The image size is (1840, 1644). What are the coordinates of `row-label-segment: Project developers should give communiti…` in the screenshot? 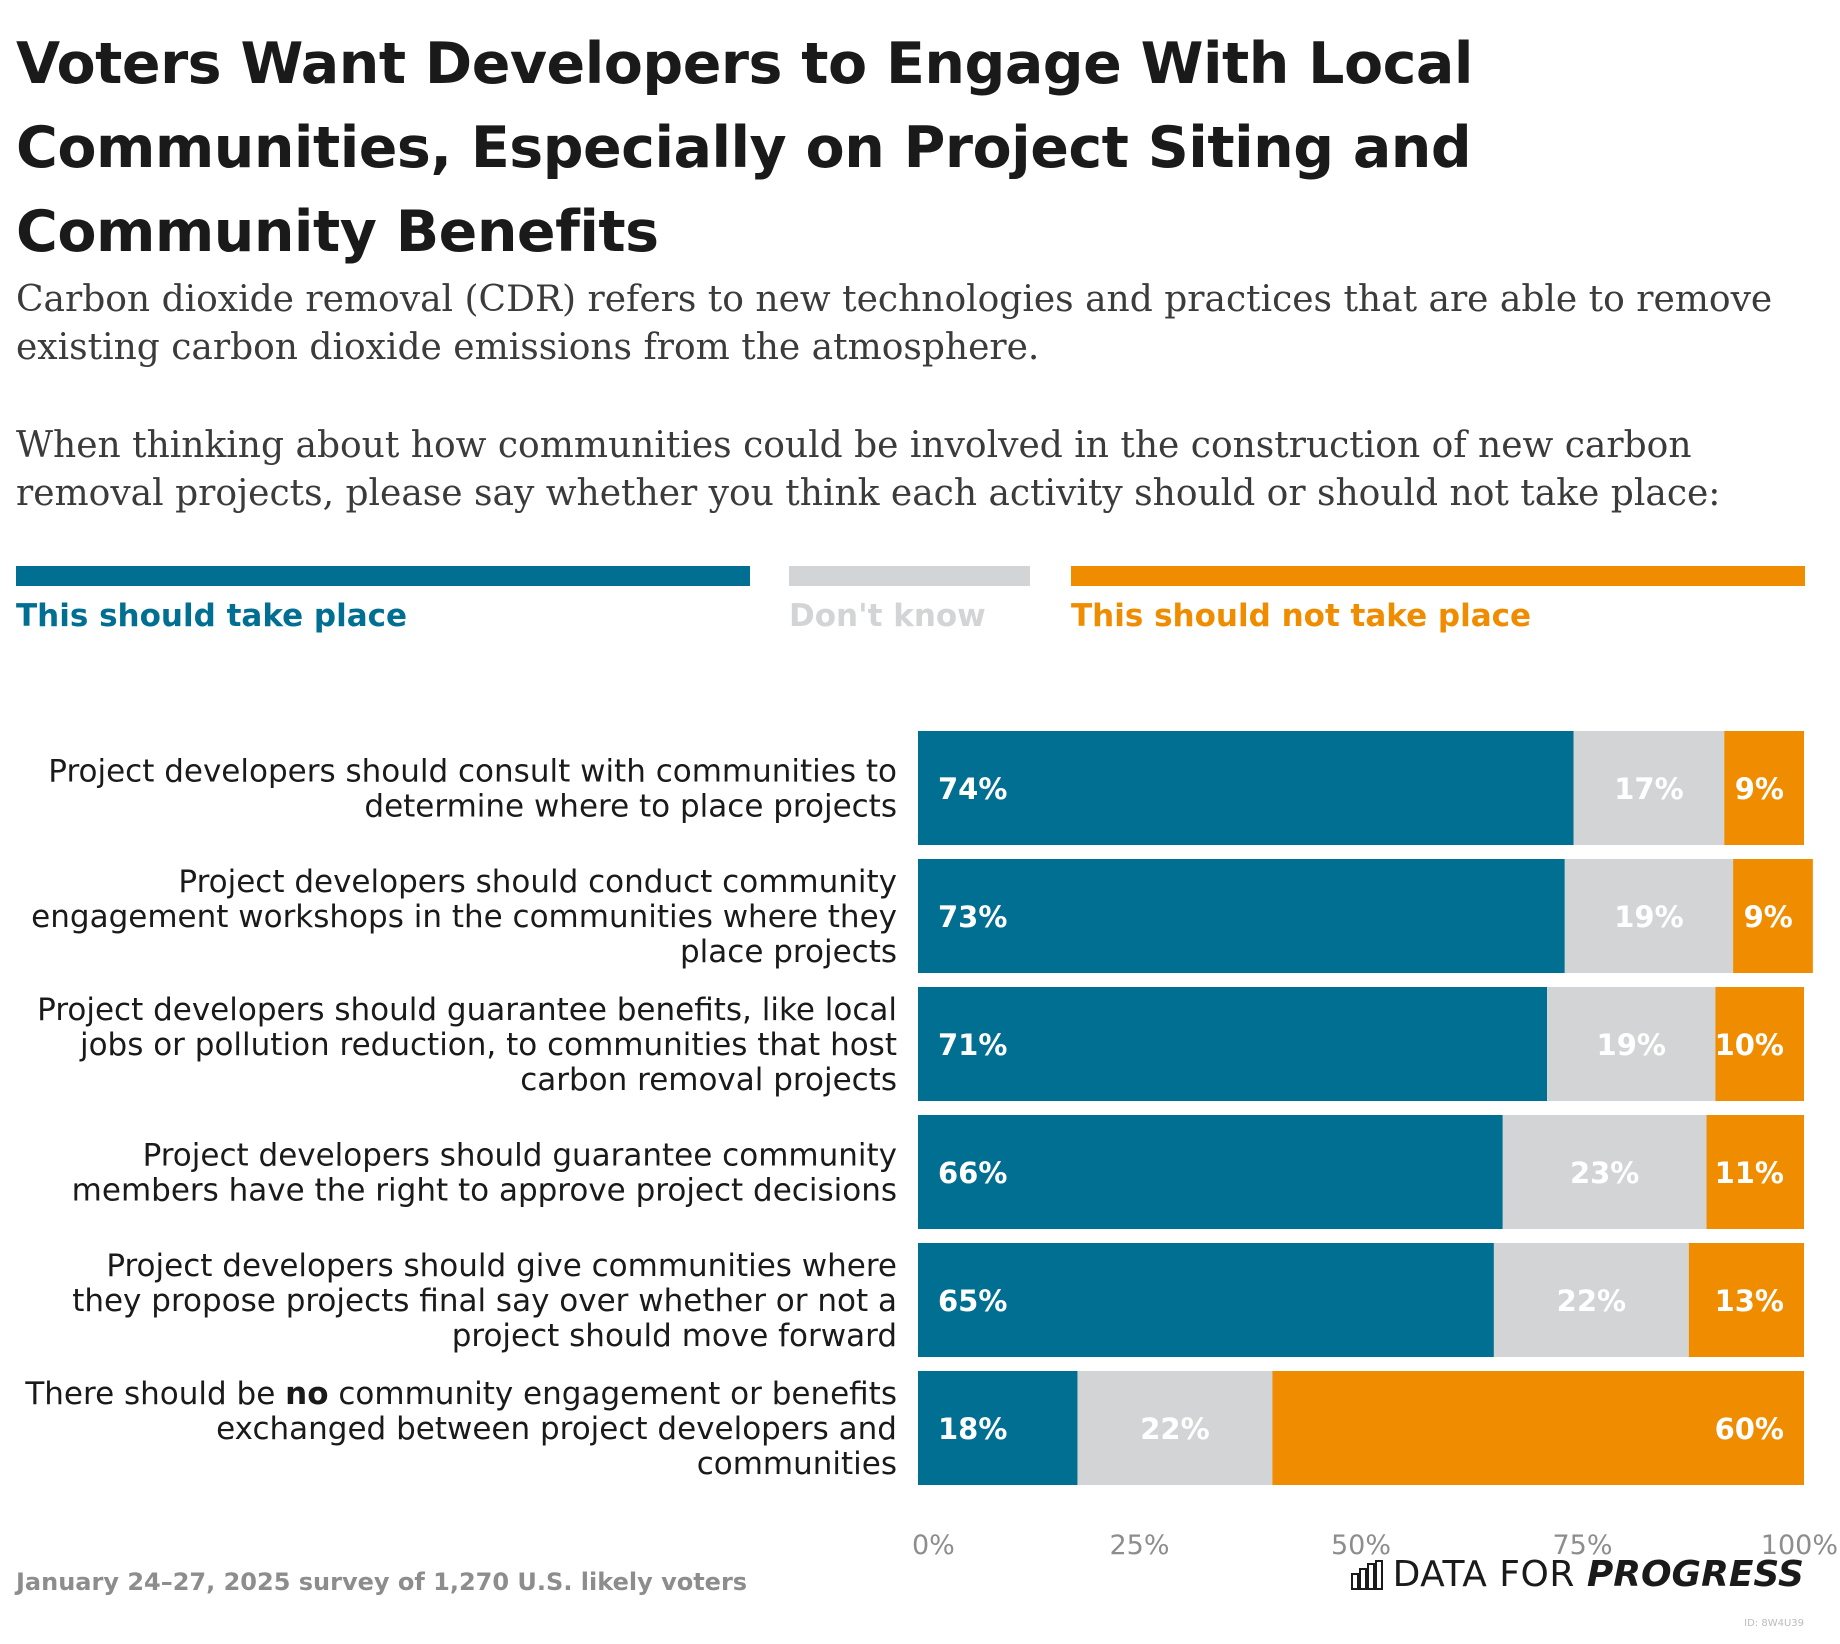 It's located at (501, 1266).